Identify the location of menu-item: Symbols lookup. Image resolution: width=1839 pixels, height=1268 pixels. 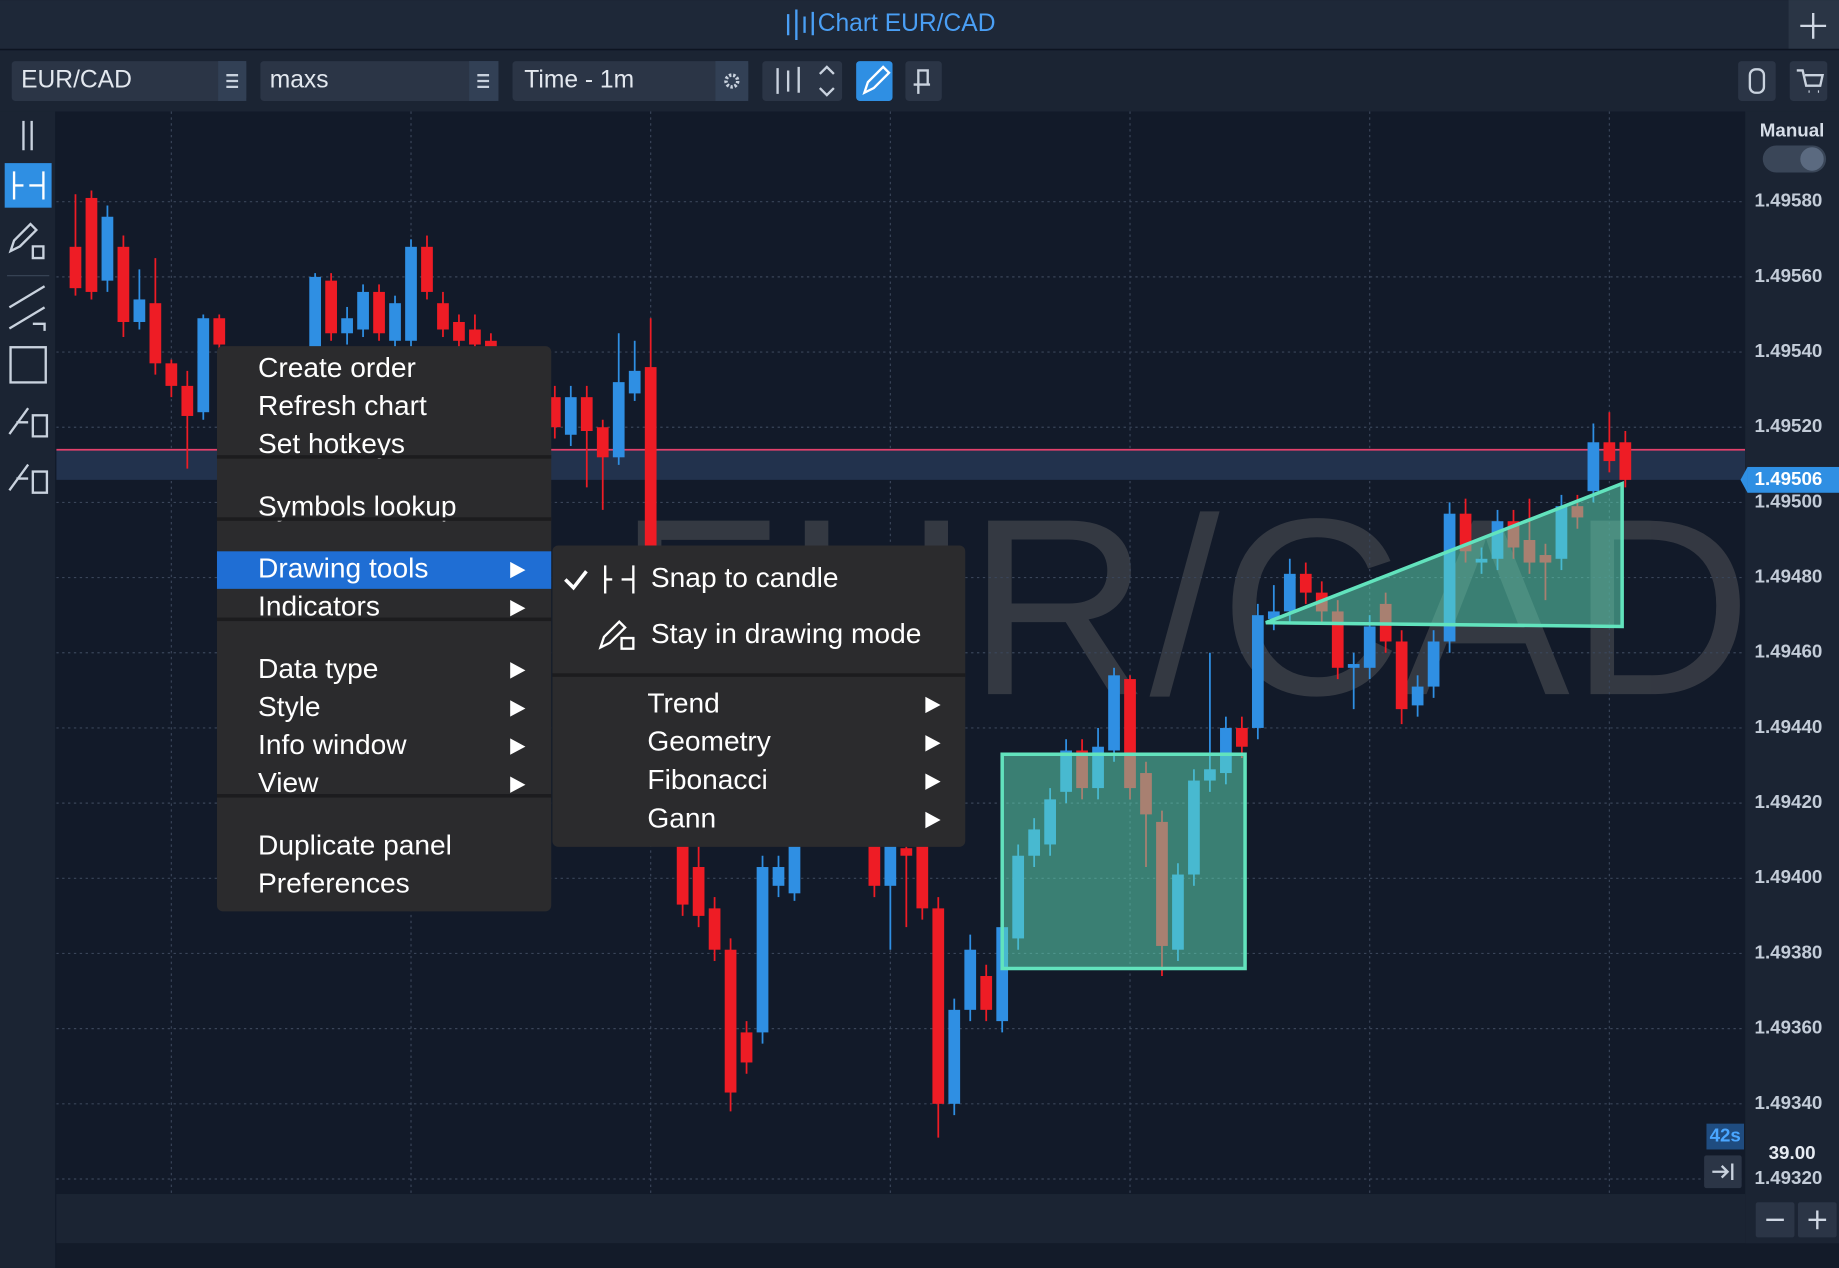
(357, 505).